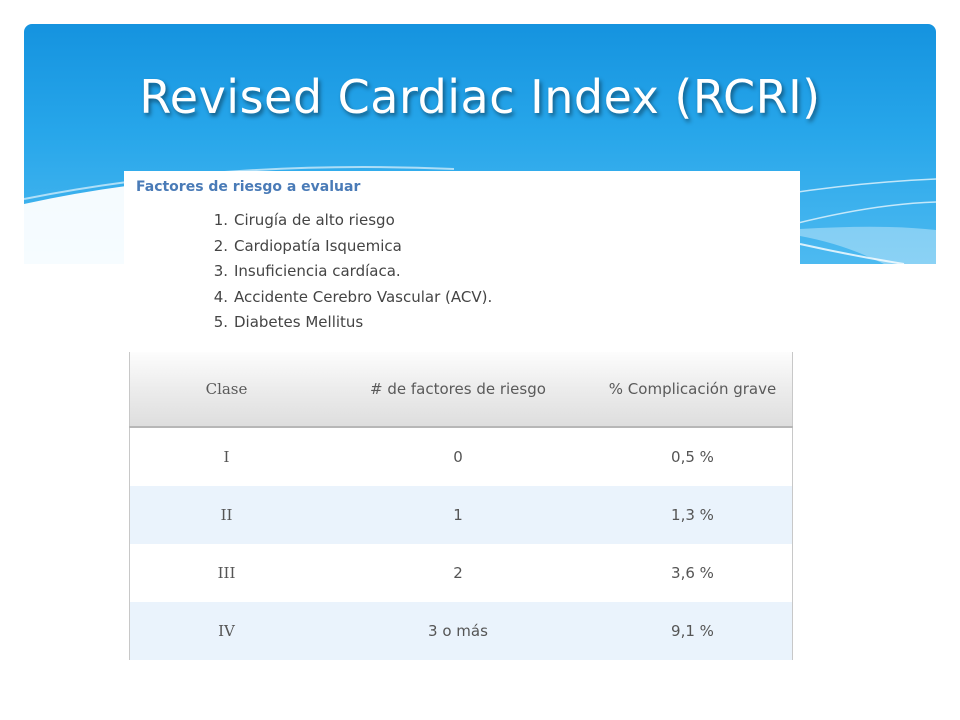 Image resolution: width=960 pixels, height=720 pixels. Describe the element at coordinates (226, 390) in the screenshot. I see `header-clase: Clase` at that location.